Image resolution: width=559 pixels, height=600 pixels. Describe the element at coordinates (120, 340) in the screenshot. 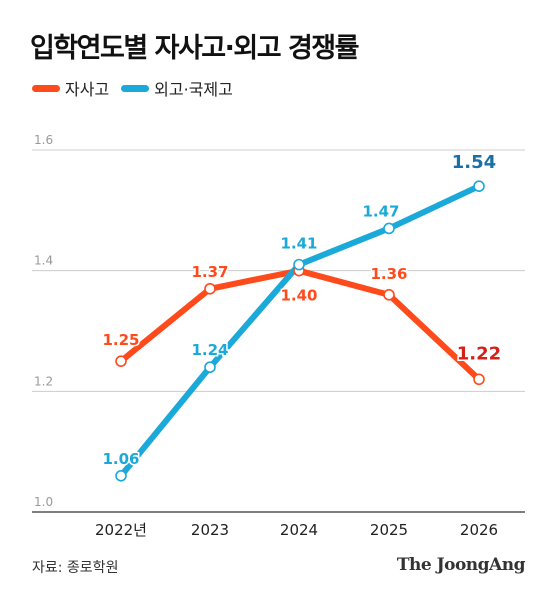

I see `data-label-series-1: 1.25` at that location.